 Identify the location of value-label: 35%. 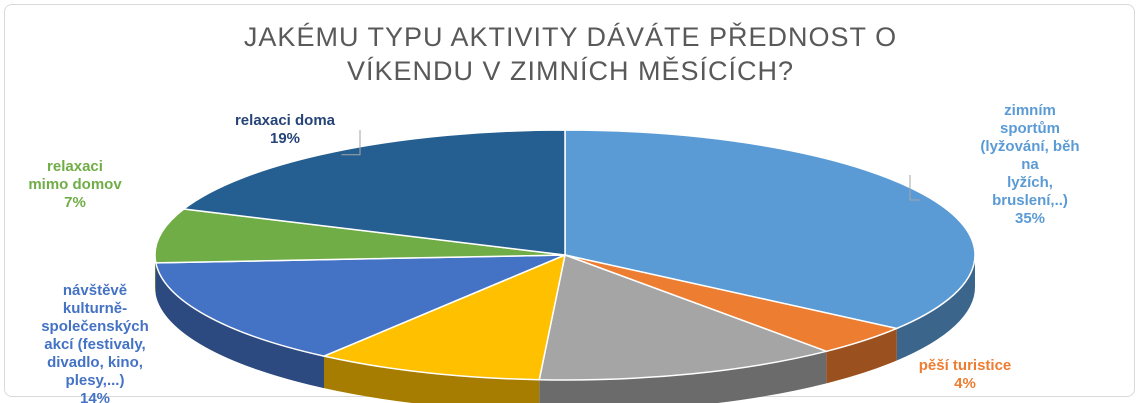
(1030, 218).